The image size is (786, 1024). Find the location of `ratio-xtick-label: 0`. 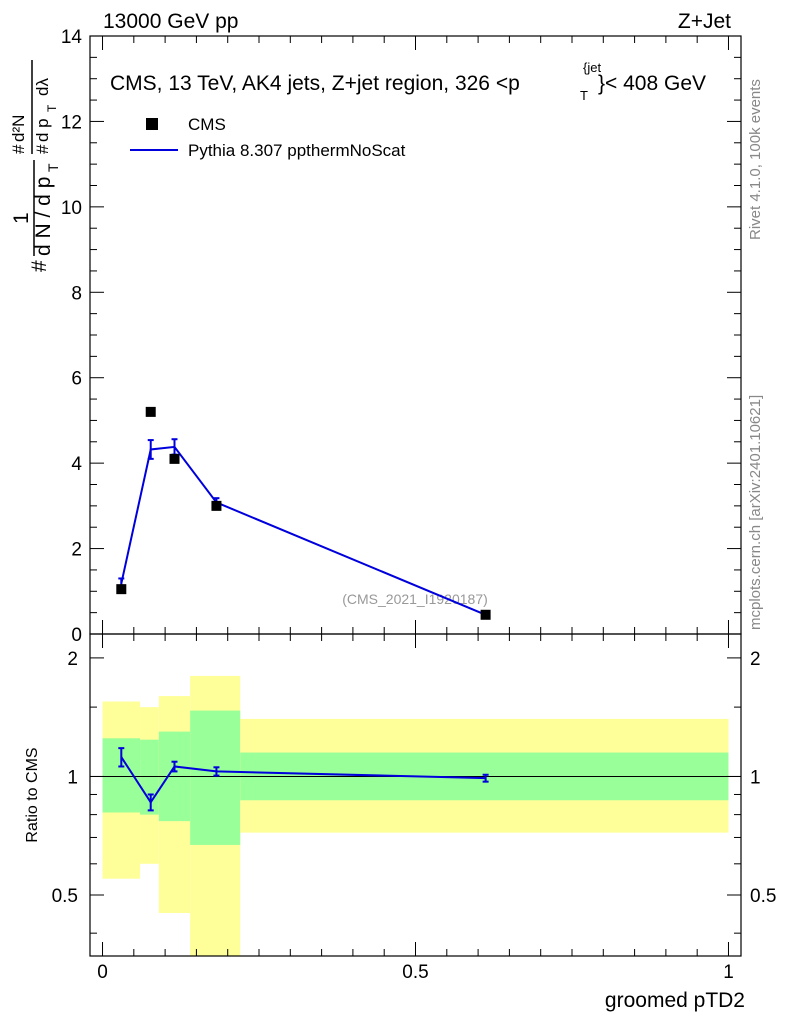

ratio-xtick-label: 0 is located at coordinates (102, 972).